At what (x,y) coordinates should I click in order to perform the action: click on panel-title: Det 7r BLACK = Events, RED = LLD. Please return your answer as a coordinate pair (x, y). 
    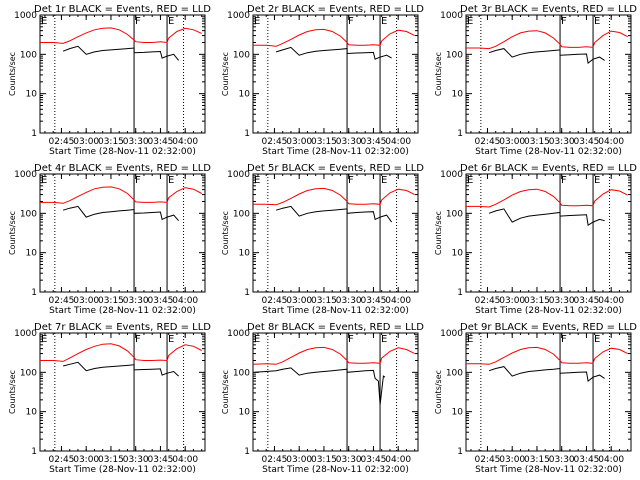
    Looking at the image, I should click on (122, 327).